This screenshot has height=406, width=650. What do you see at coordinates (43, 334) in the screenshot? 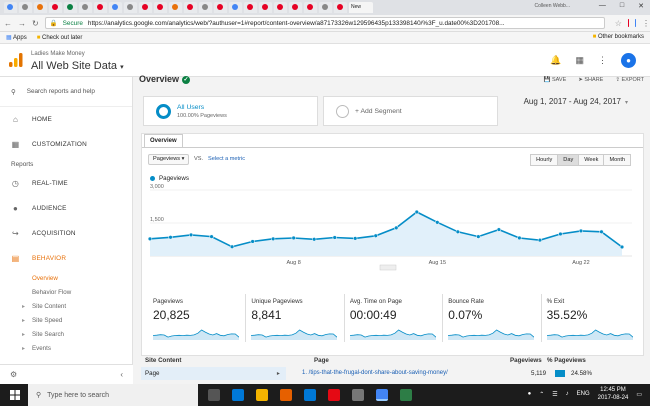
I see `sidebar-sub-site-search: ▸ Site Search` at bounding box center [43, 334].